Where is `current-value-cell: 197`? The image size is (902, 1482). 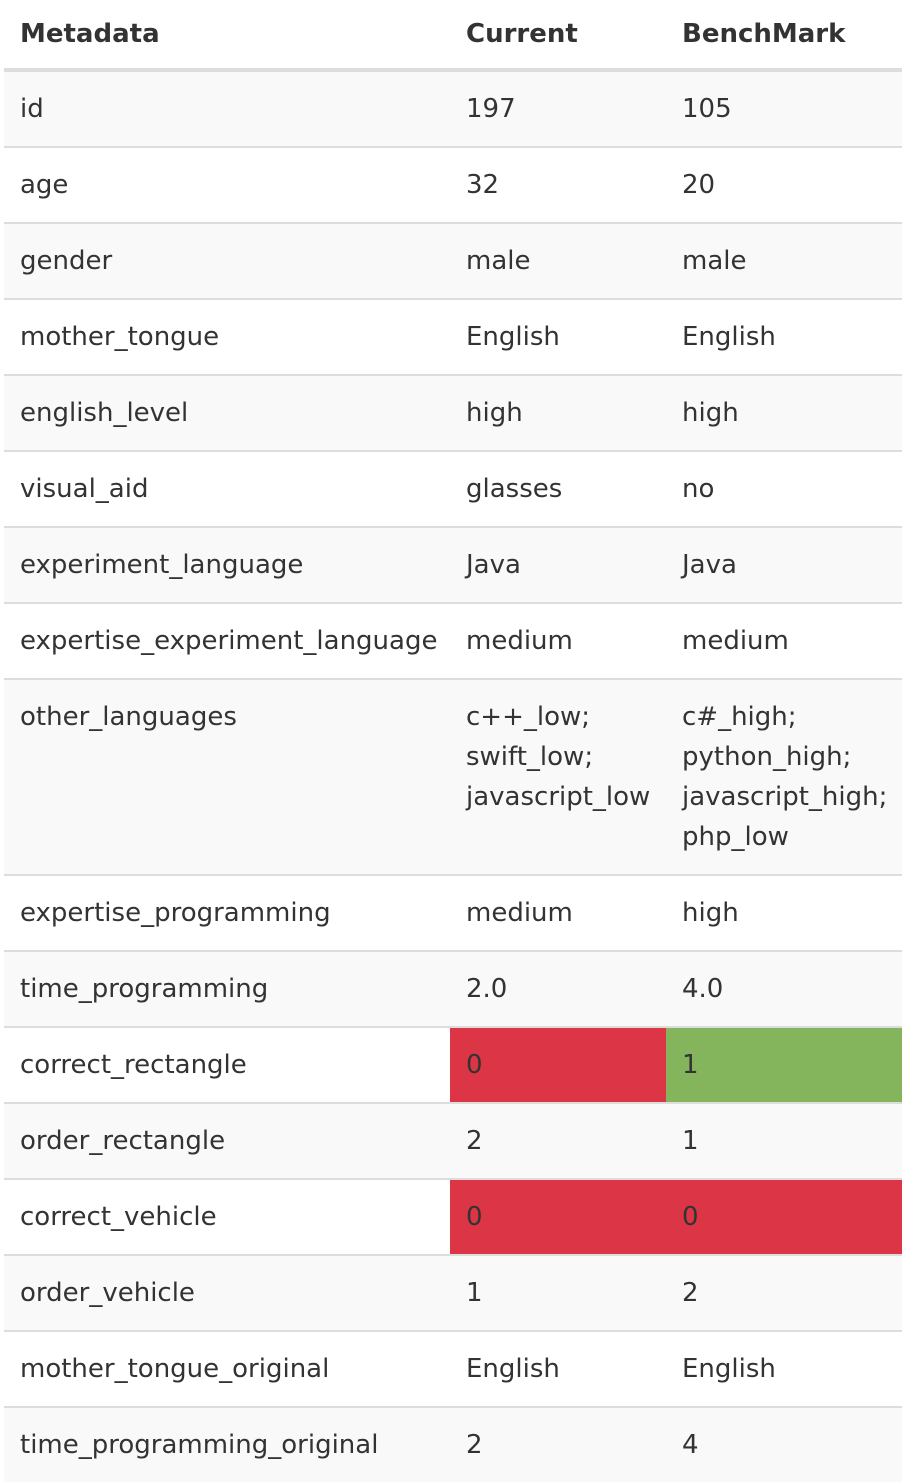 current-value-cell: 197 is located at coordinates (558, 108).